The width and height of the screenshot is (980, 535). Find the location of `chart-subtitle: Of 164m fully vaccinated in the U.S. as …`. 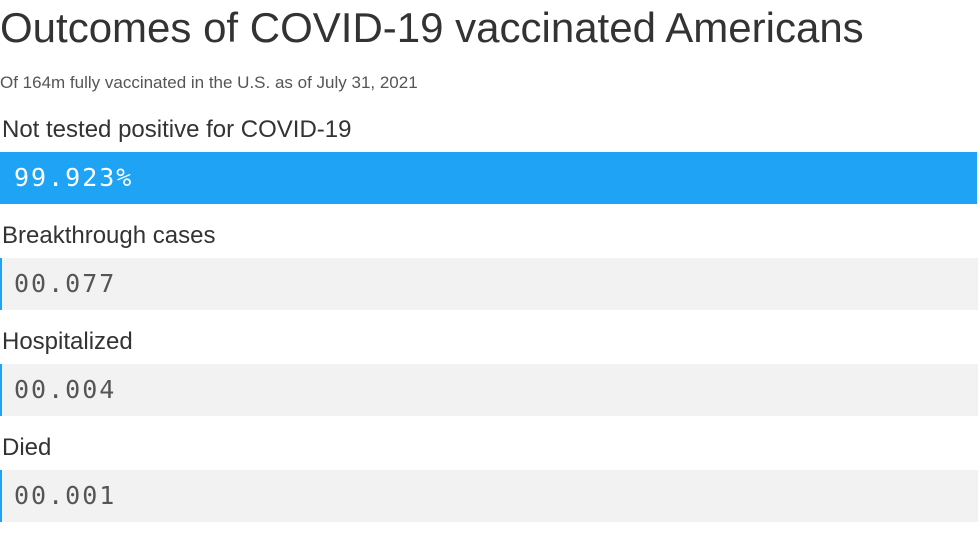

chart-subtitle: Of 164m fully vaccinated in the U.S. as … is located at coordinates (209, 82).